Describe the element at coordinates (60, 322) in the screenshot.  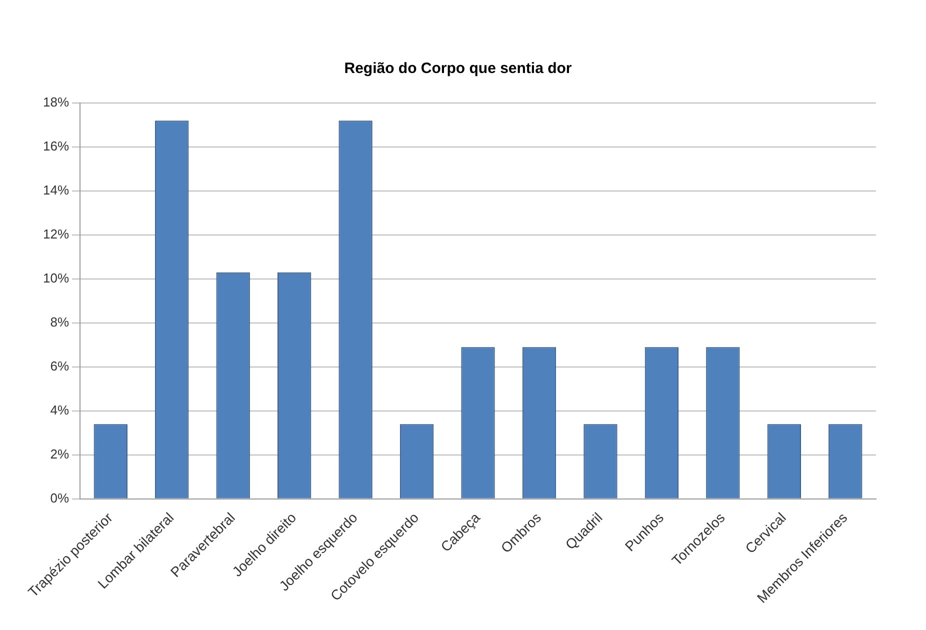
I see `y-tick-label: 8%` at that location.